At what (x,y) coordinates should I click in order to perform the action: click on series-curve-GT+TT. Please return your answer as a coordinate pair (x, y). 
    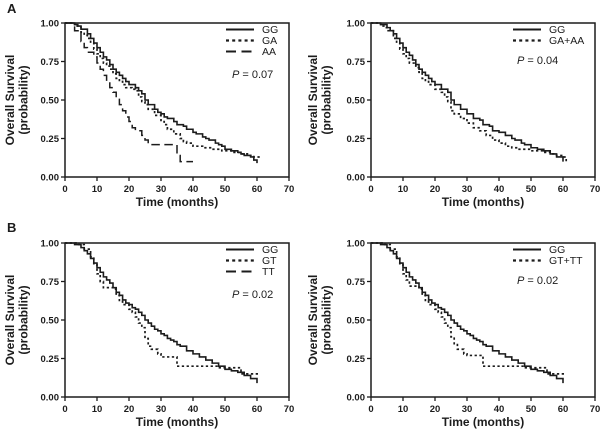
    Looking at the image, I should click on (469, 308).